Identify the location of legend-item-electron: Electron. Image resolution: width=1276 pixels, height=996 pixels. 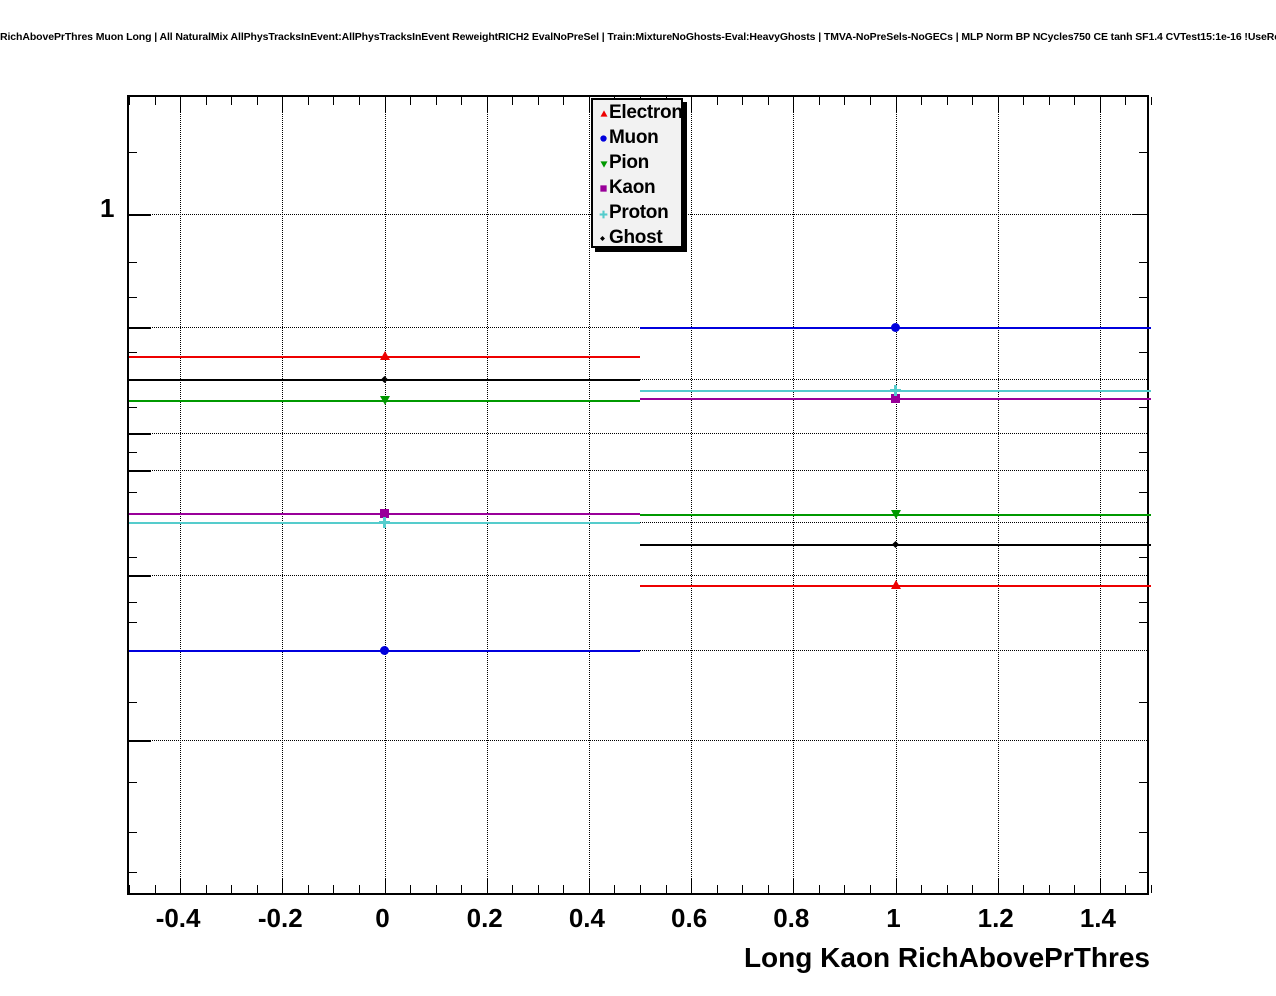
(638, 112).